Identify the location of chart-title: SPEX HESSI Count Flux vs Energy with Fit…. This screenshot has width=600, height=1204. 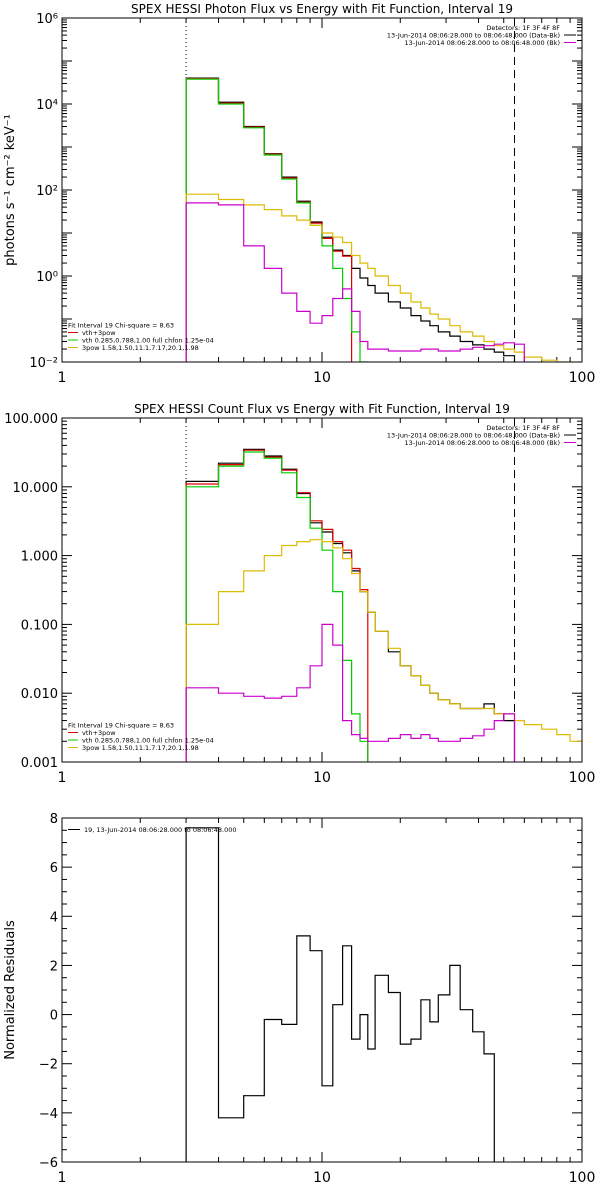
(322, 409).